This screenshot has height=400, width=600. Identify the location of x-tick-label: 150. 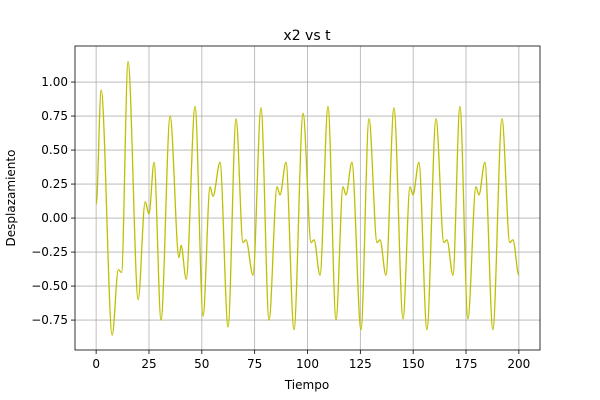
(413, 364).